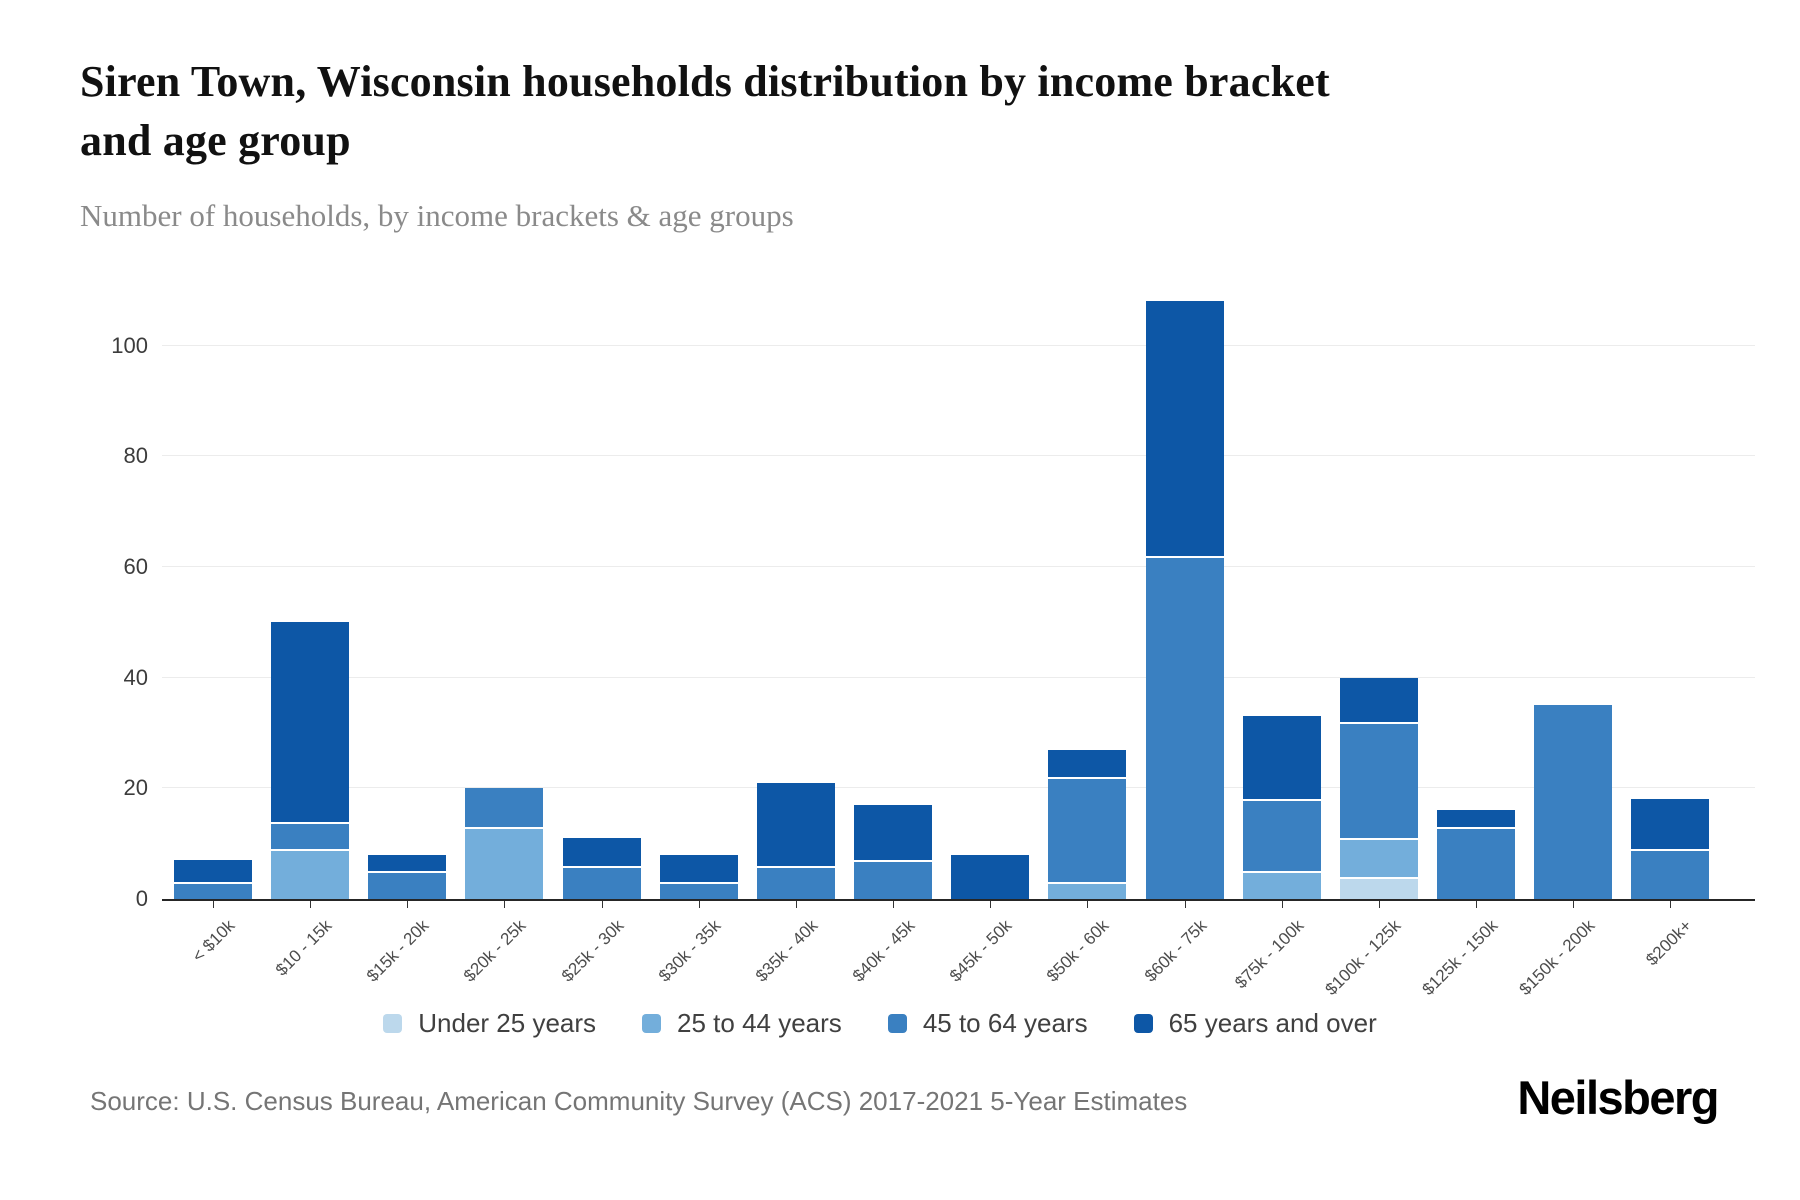 The height and width of the screenshot is (1200, 1800). Describe the element at coordinates (135, 456) in the screenshot. I see `y-axis-tick-label: 80` at that location.